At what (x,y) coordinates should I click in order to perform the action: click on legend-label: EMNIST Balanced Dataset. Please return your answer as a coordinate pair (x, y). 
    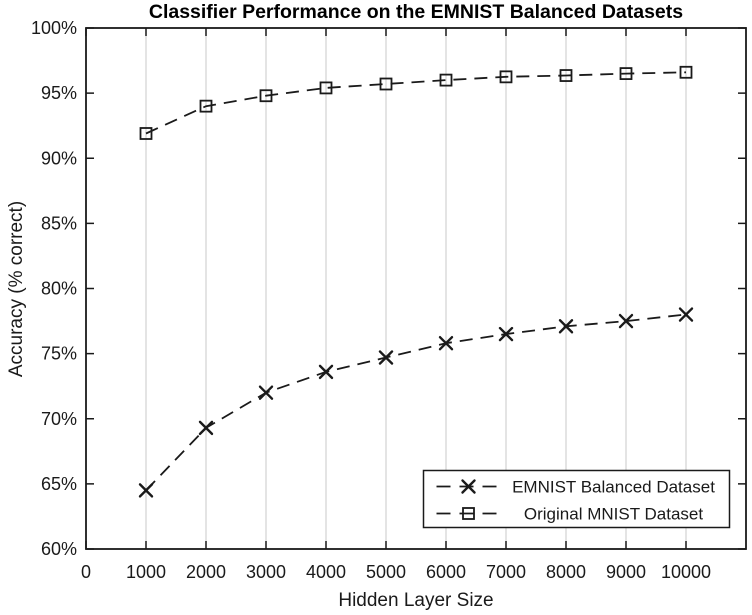
    Looking at the image, I should click on (613, 487).